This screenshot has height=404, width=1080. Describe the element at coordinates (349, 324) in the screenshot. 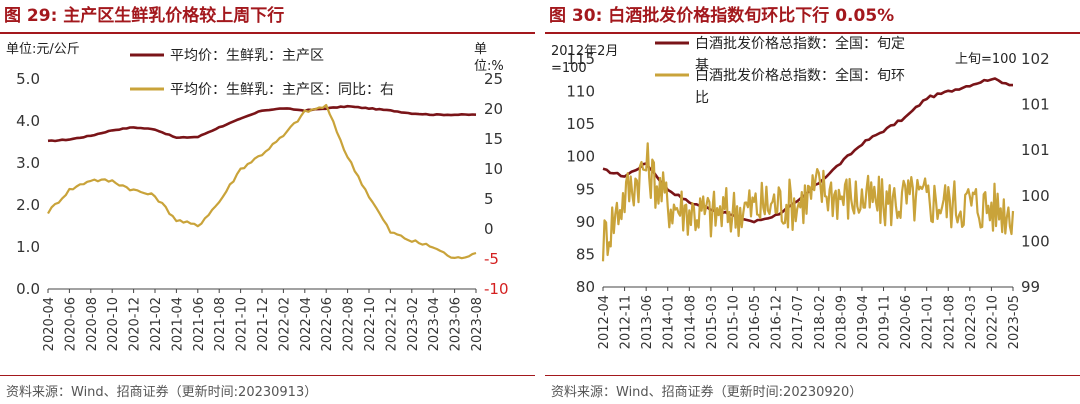

I see `x-tick-label: 2022-08` at that location.